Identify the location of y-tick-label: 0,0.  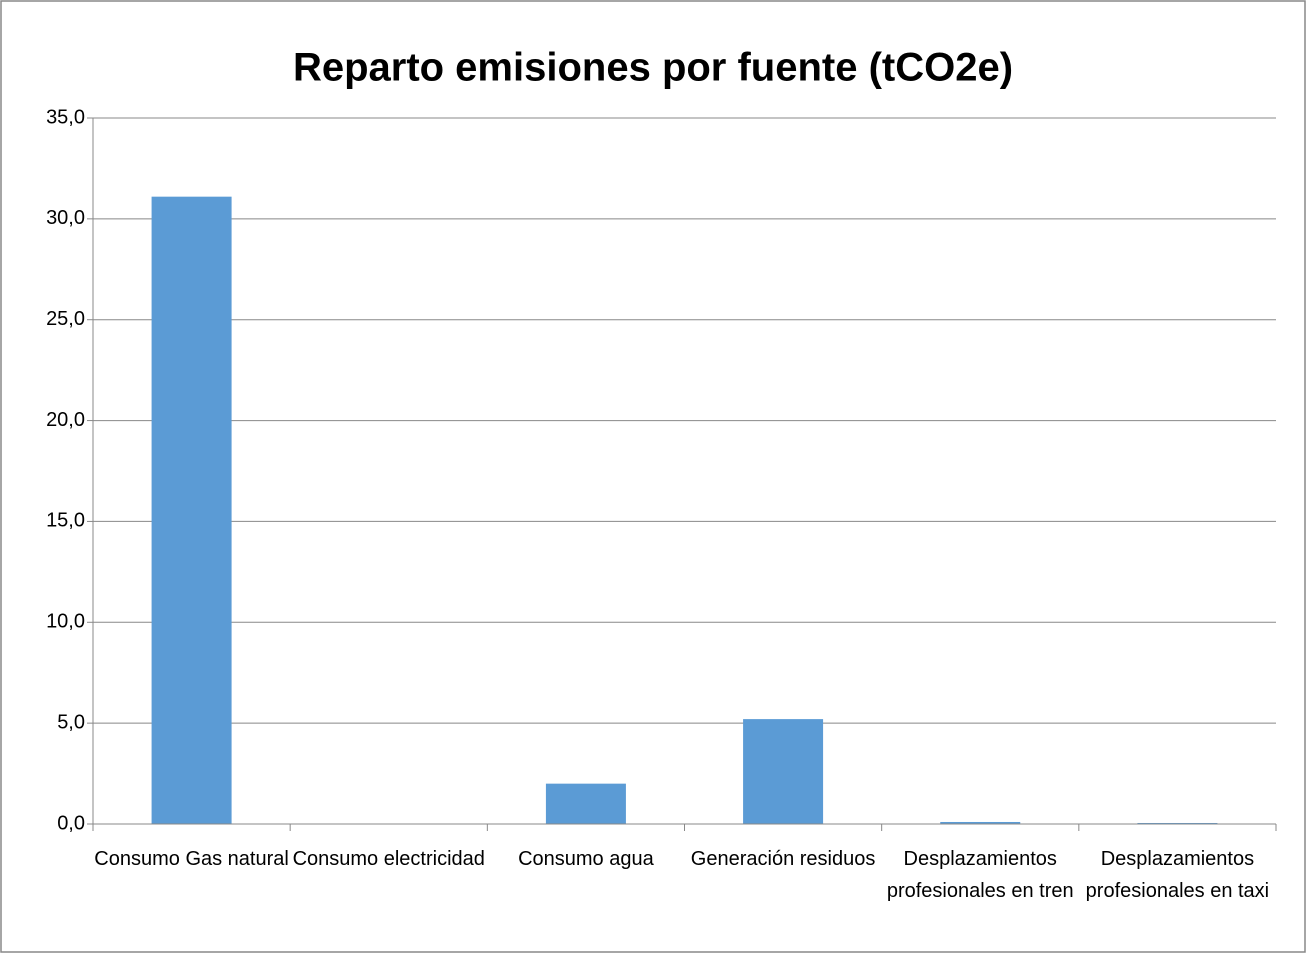
(71, 823).